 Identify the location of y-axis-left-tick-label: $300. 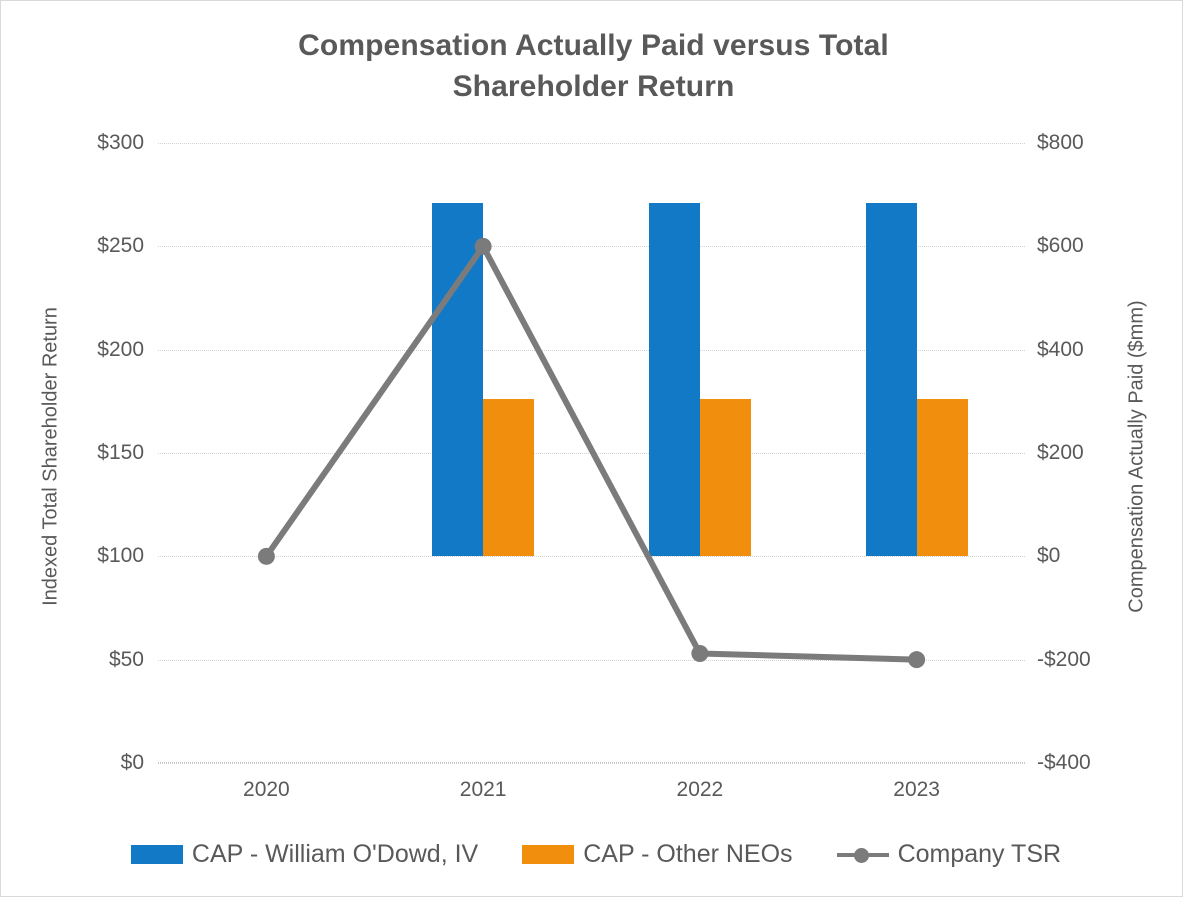
(120, 142).